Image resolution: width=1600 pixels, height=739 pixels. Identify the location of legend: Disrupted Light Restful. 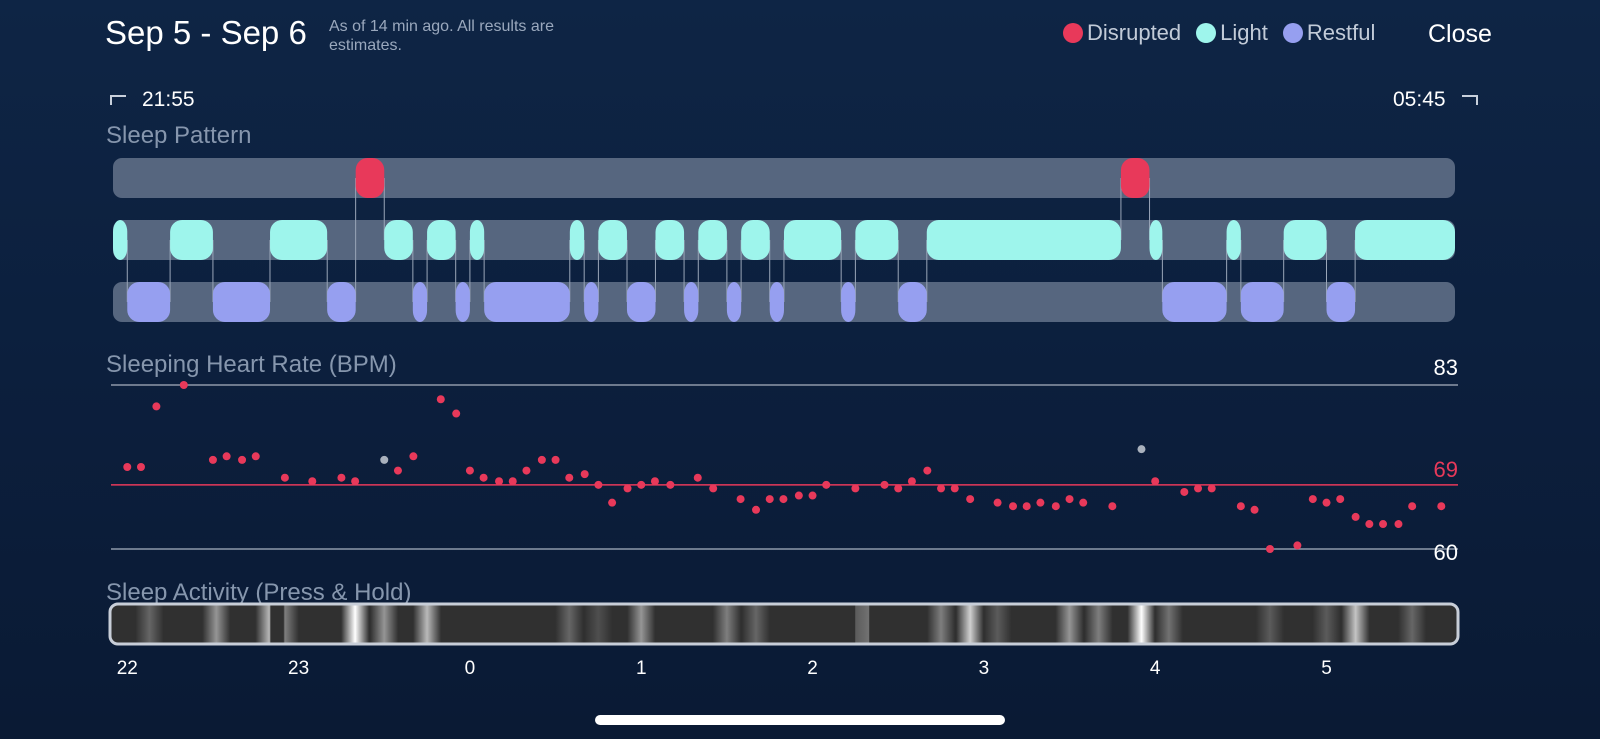
(1226, 33).